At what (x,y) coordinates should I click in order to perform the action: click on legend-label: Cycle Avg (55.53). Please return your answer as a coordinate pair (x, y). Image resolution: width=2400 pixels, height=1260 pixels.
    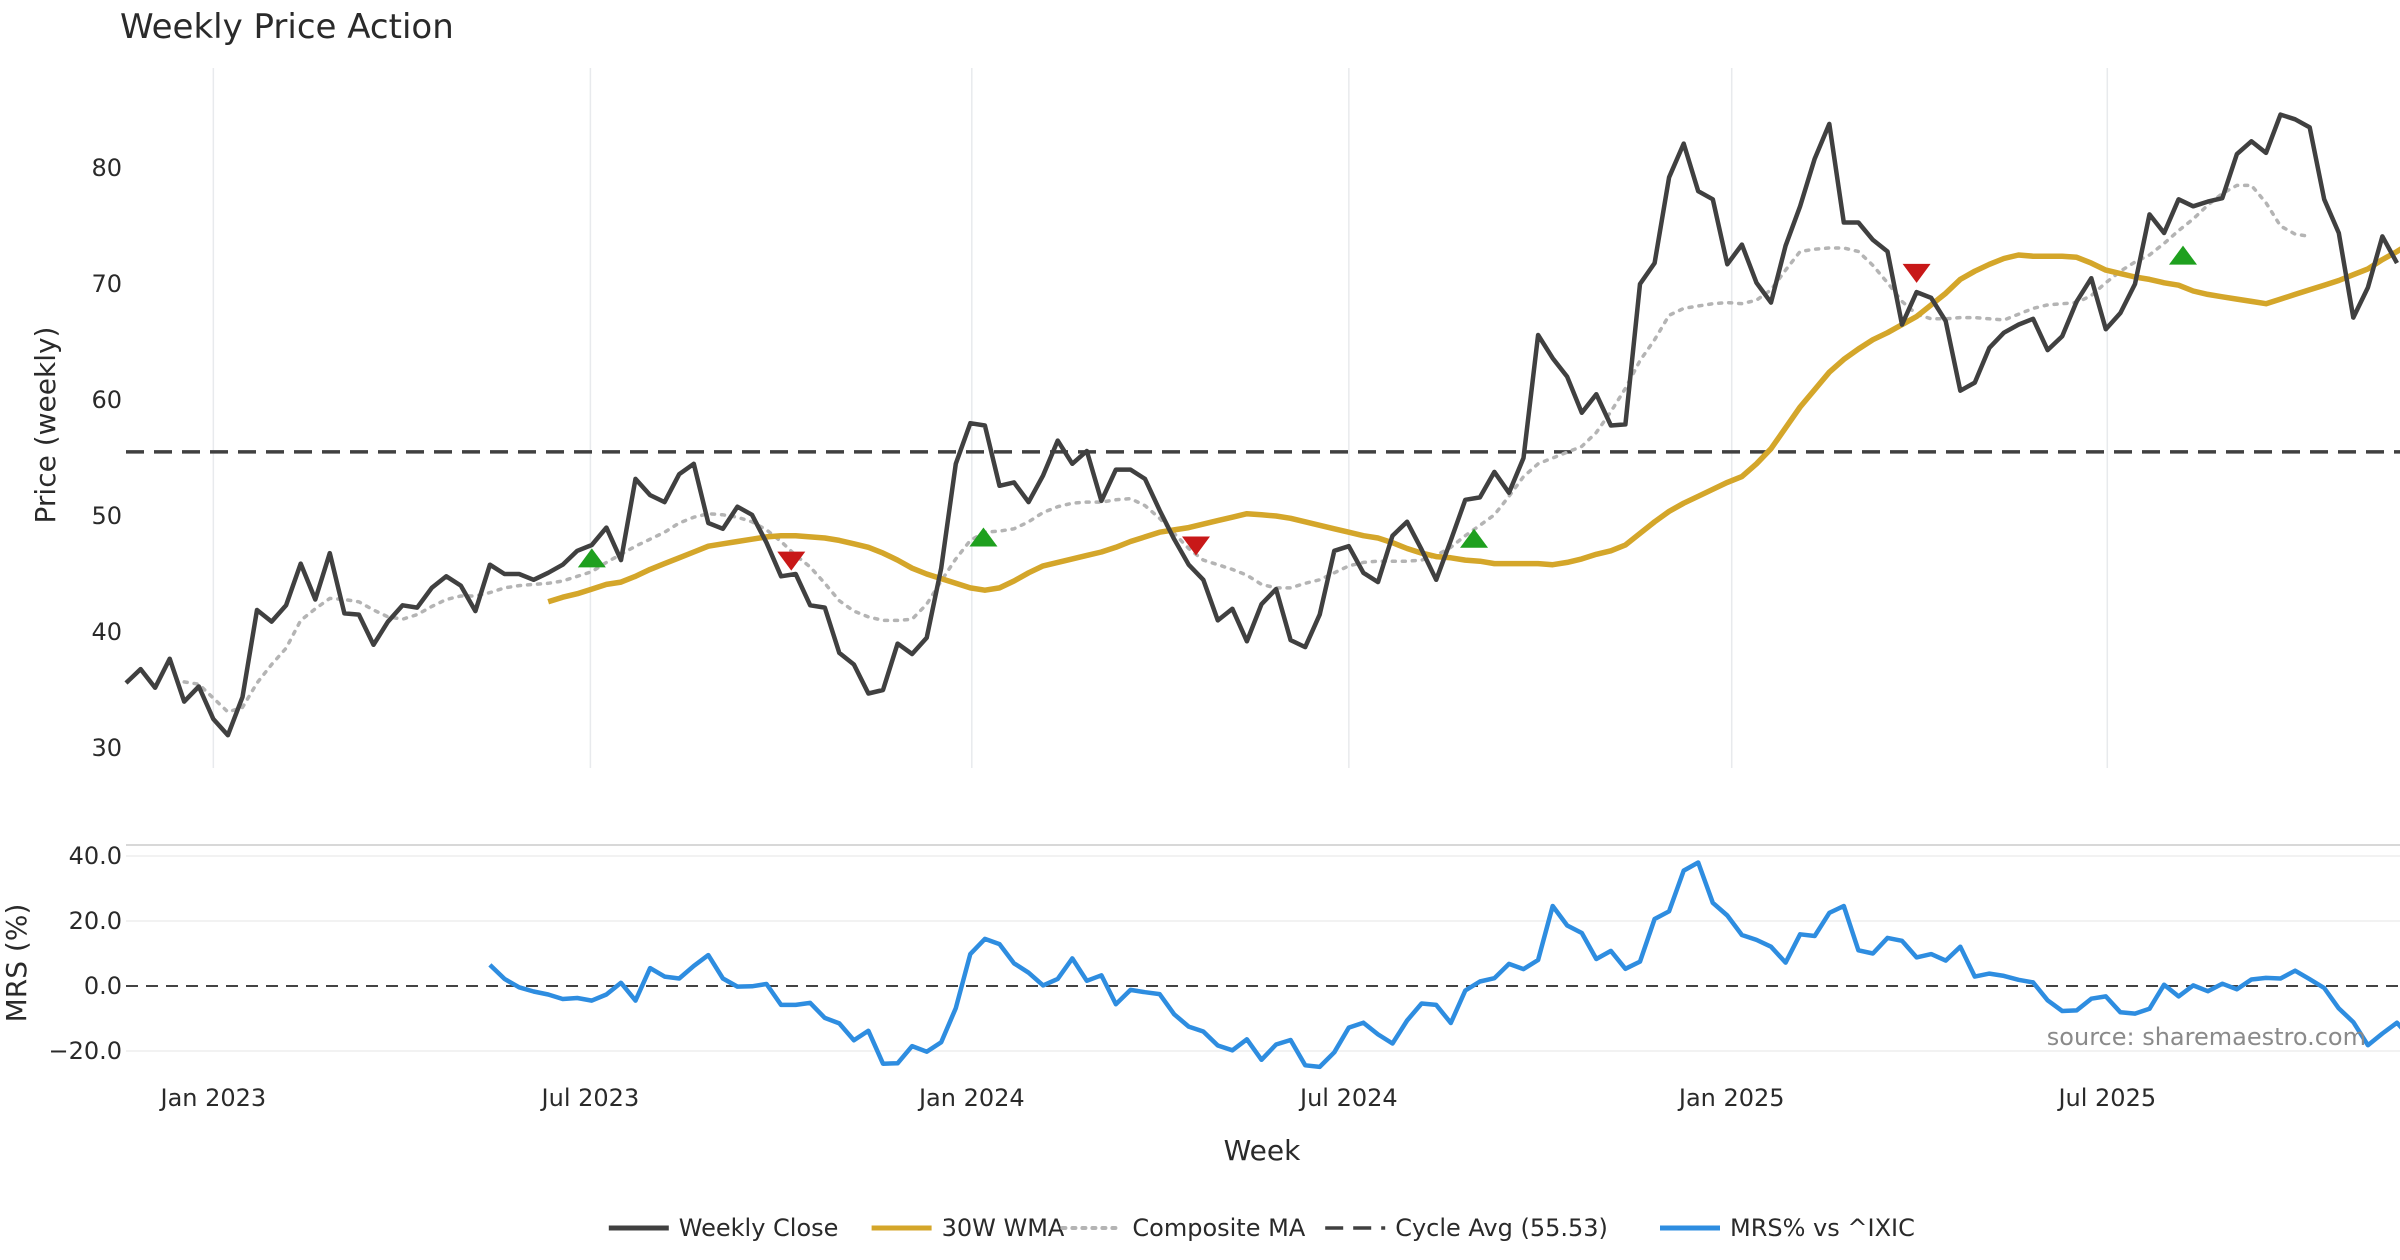
    Looking at the image, I should click on (1501, 1228).